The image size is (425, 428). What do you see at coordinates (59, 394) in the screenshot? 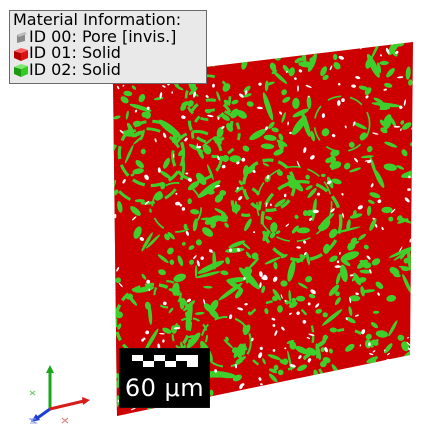
I see `axes-triad-icon` at bounding box center [59, 394].